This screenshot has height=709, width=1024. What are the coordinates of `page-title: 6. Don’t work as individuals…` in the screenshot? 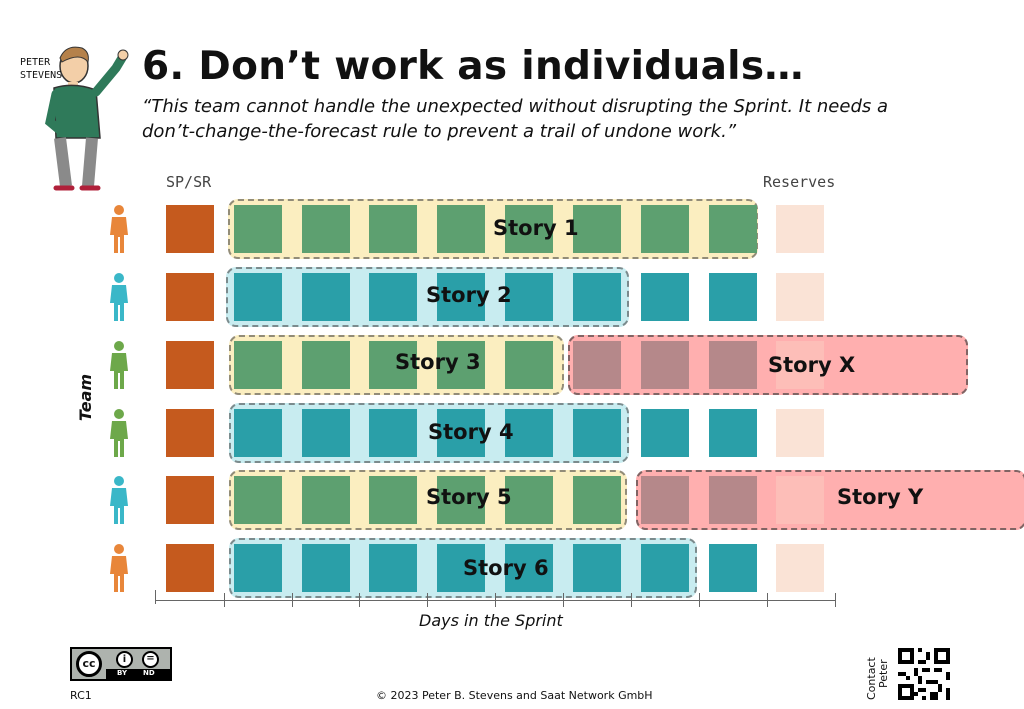 It's located at (473, 66).